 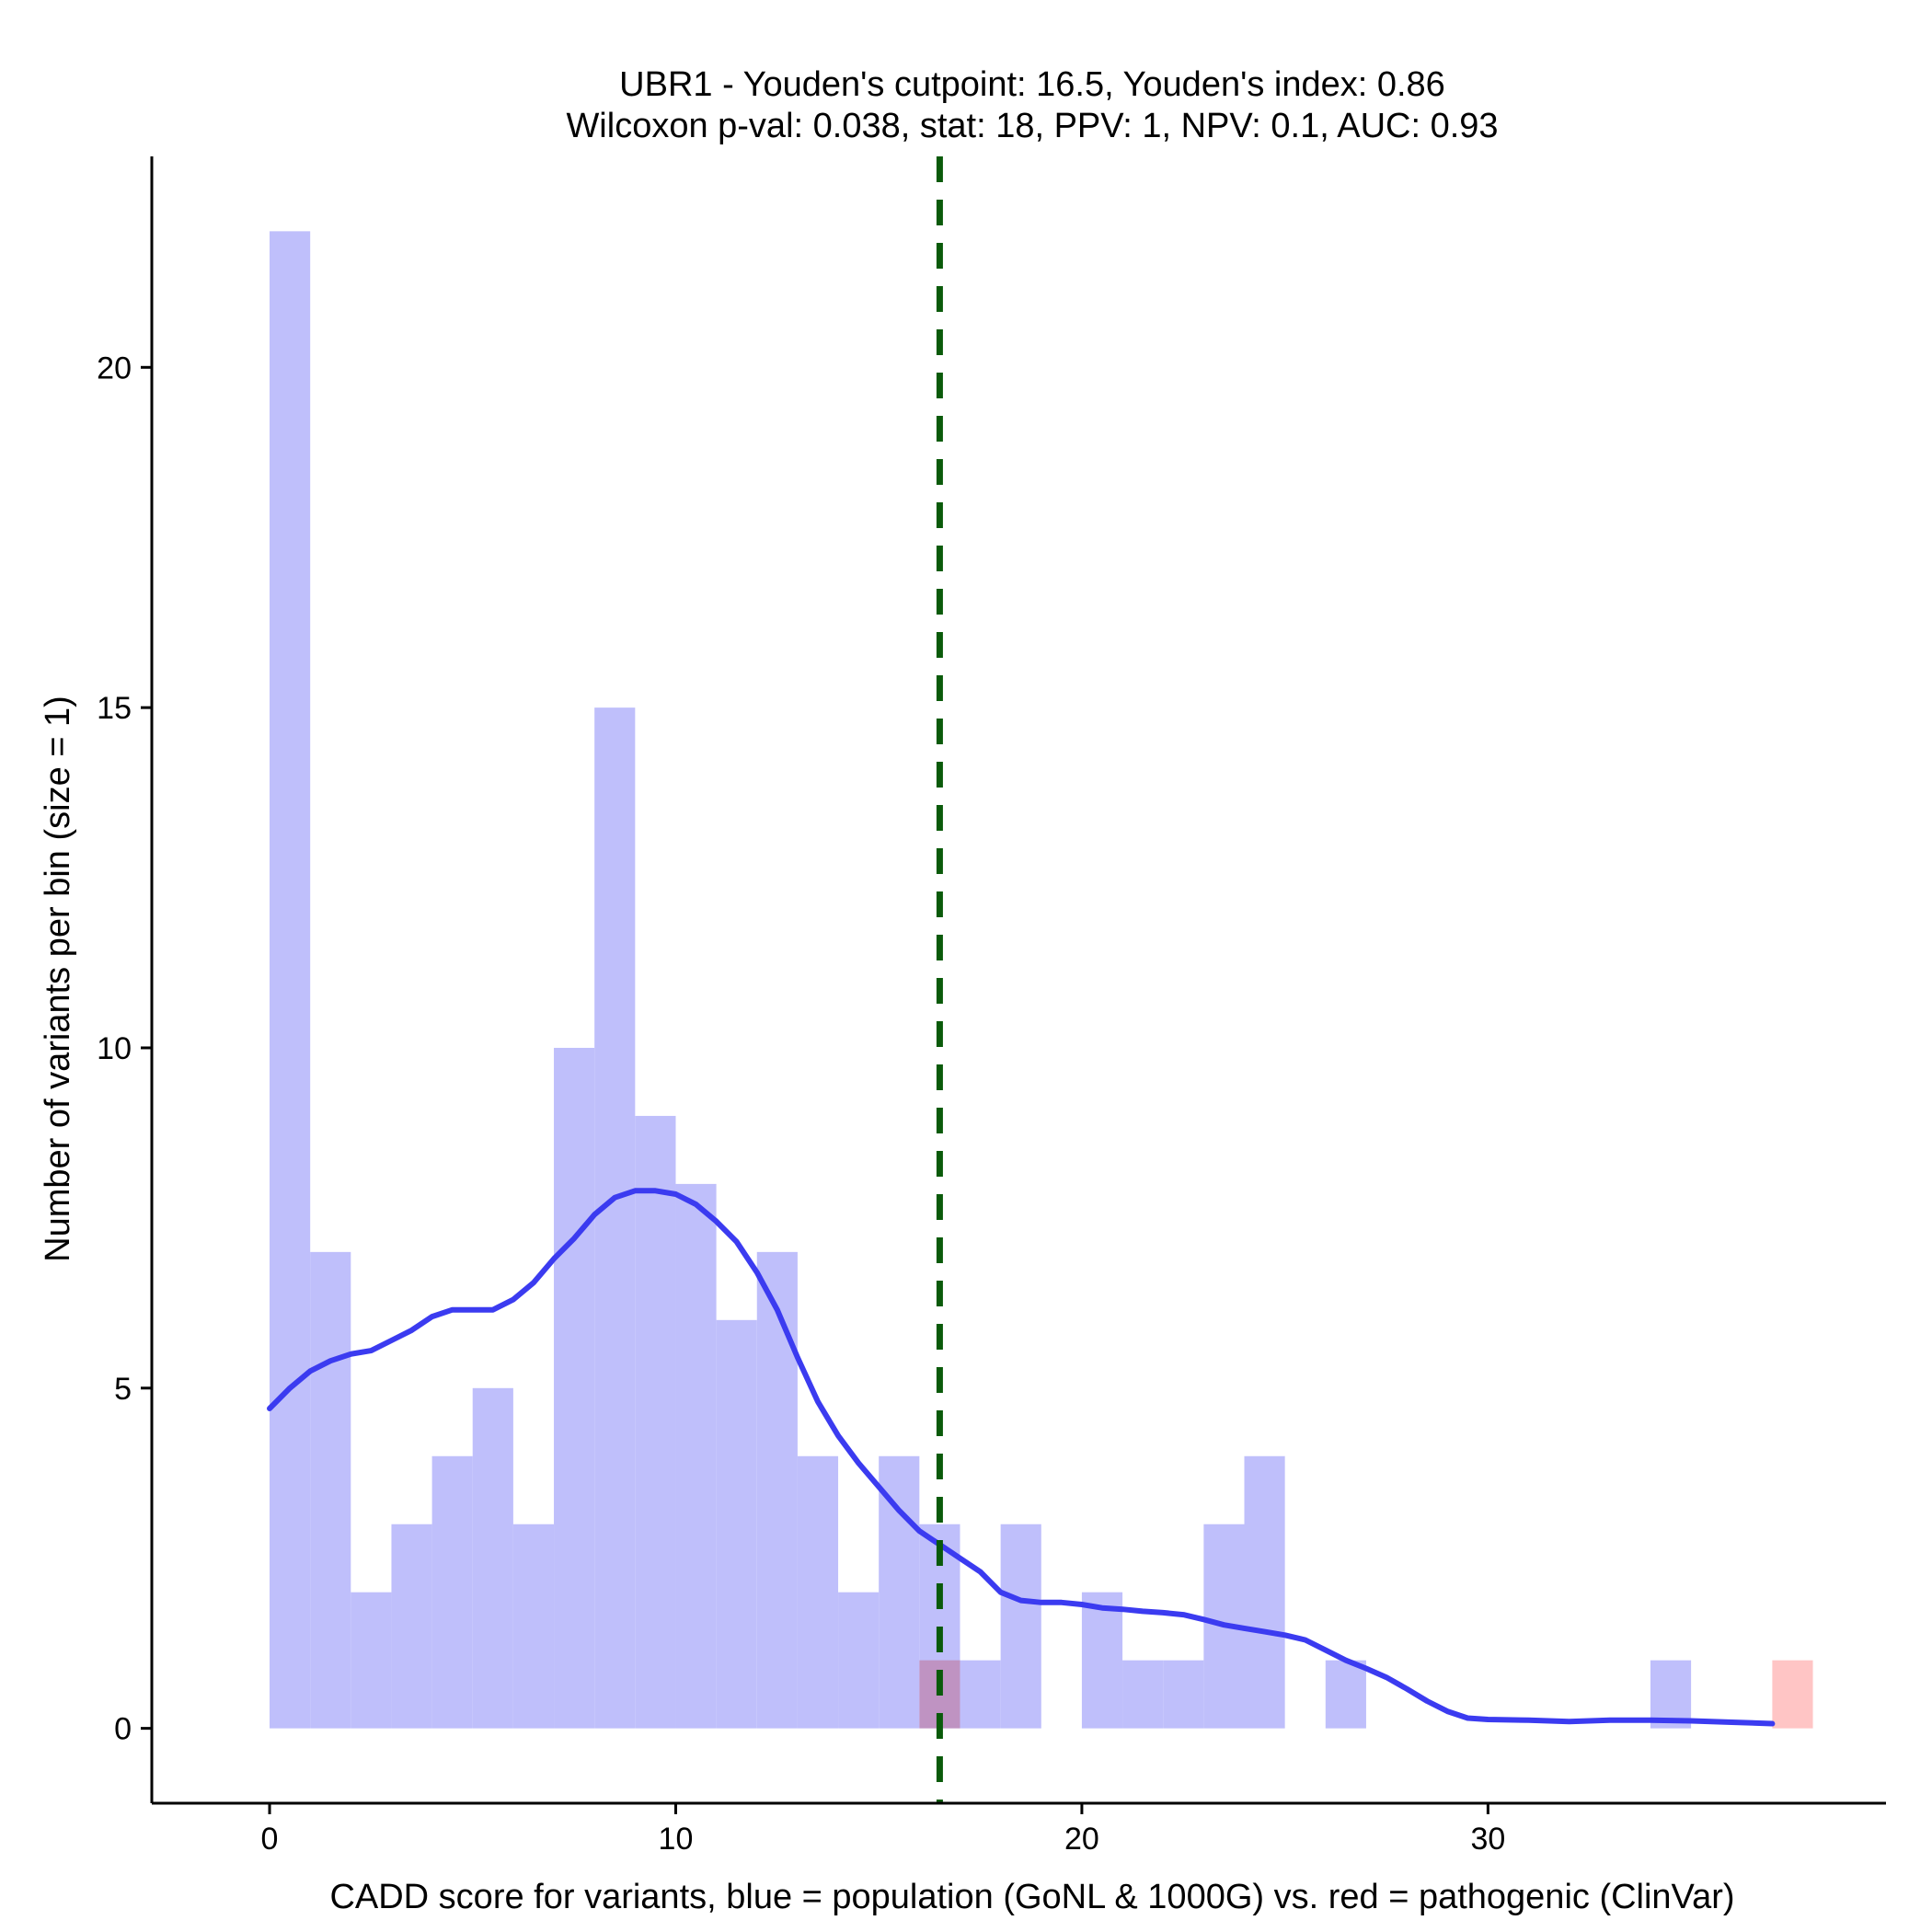 I want to click on y-tick-label: 5, so click(x=123, y=1389).